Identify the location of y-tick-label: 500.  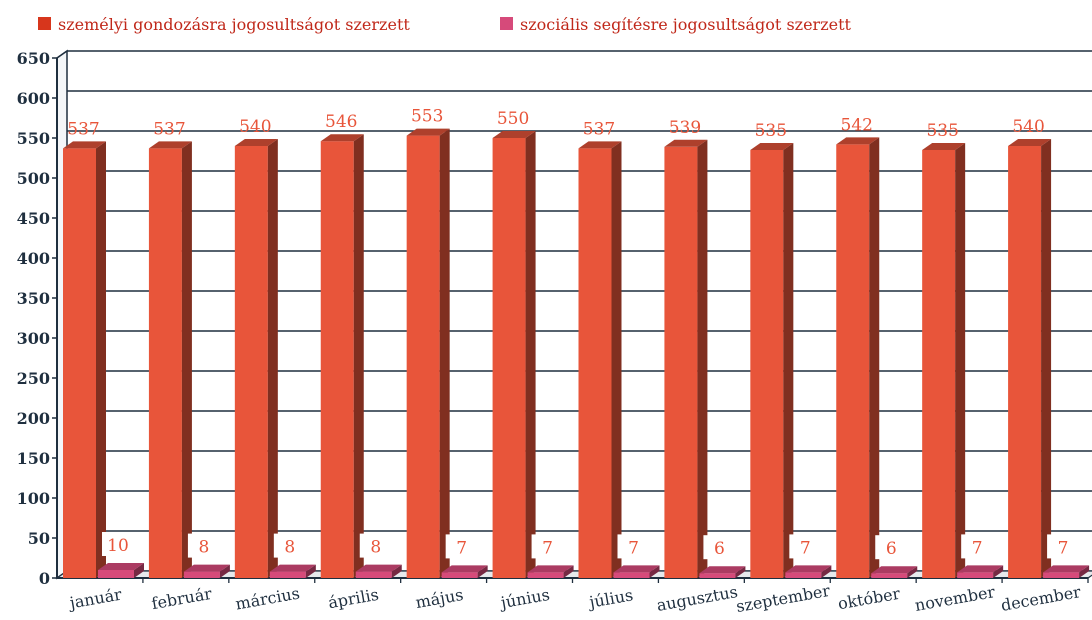
(33, 178).